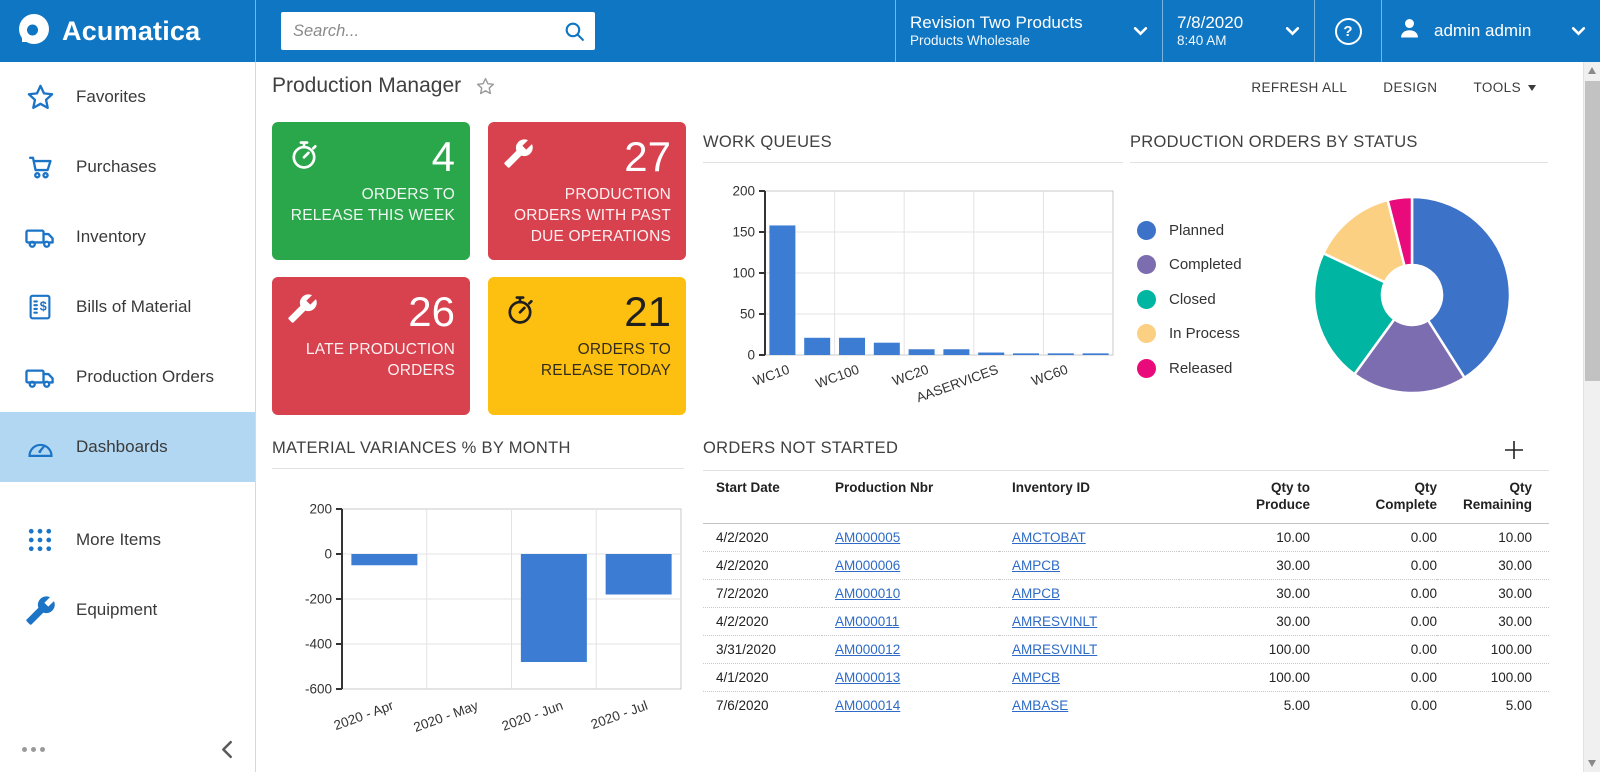 The width and height of the screenshot is (1600, 777). Describe the element at coordinates (868, 677) in the screenshot. I see `production-nbr-link: AM000013` at that location.